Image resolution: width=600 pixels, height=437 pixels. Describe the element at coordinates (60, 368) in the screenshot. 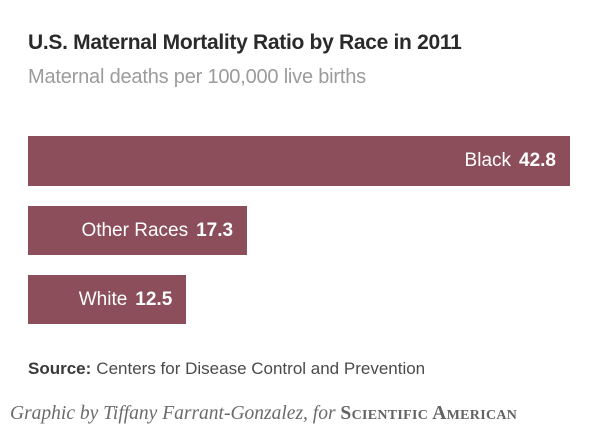

I see `source-label: Source:` at that location.